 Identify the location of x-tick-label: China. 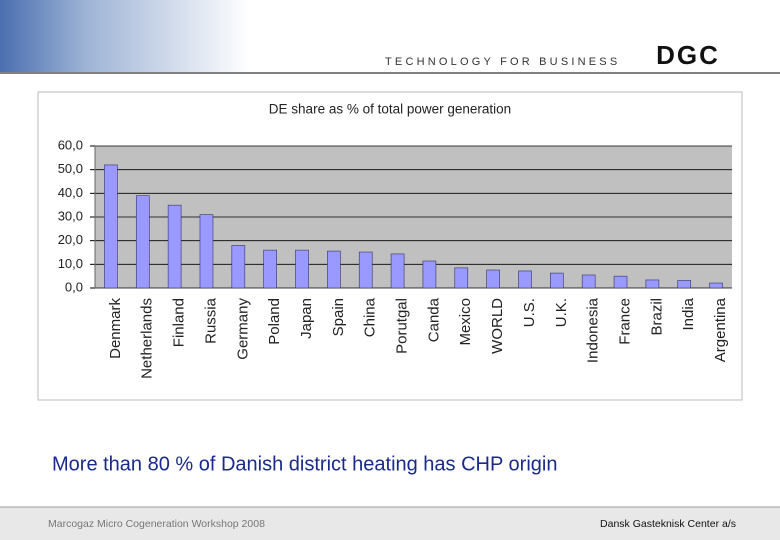
(370, 317).